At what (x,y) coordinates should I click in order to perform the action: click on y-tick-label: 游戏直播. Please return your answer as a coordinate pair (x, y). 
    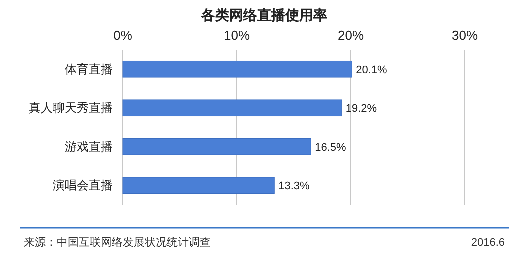
    Looking at the image, I should click on (89, 147).